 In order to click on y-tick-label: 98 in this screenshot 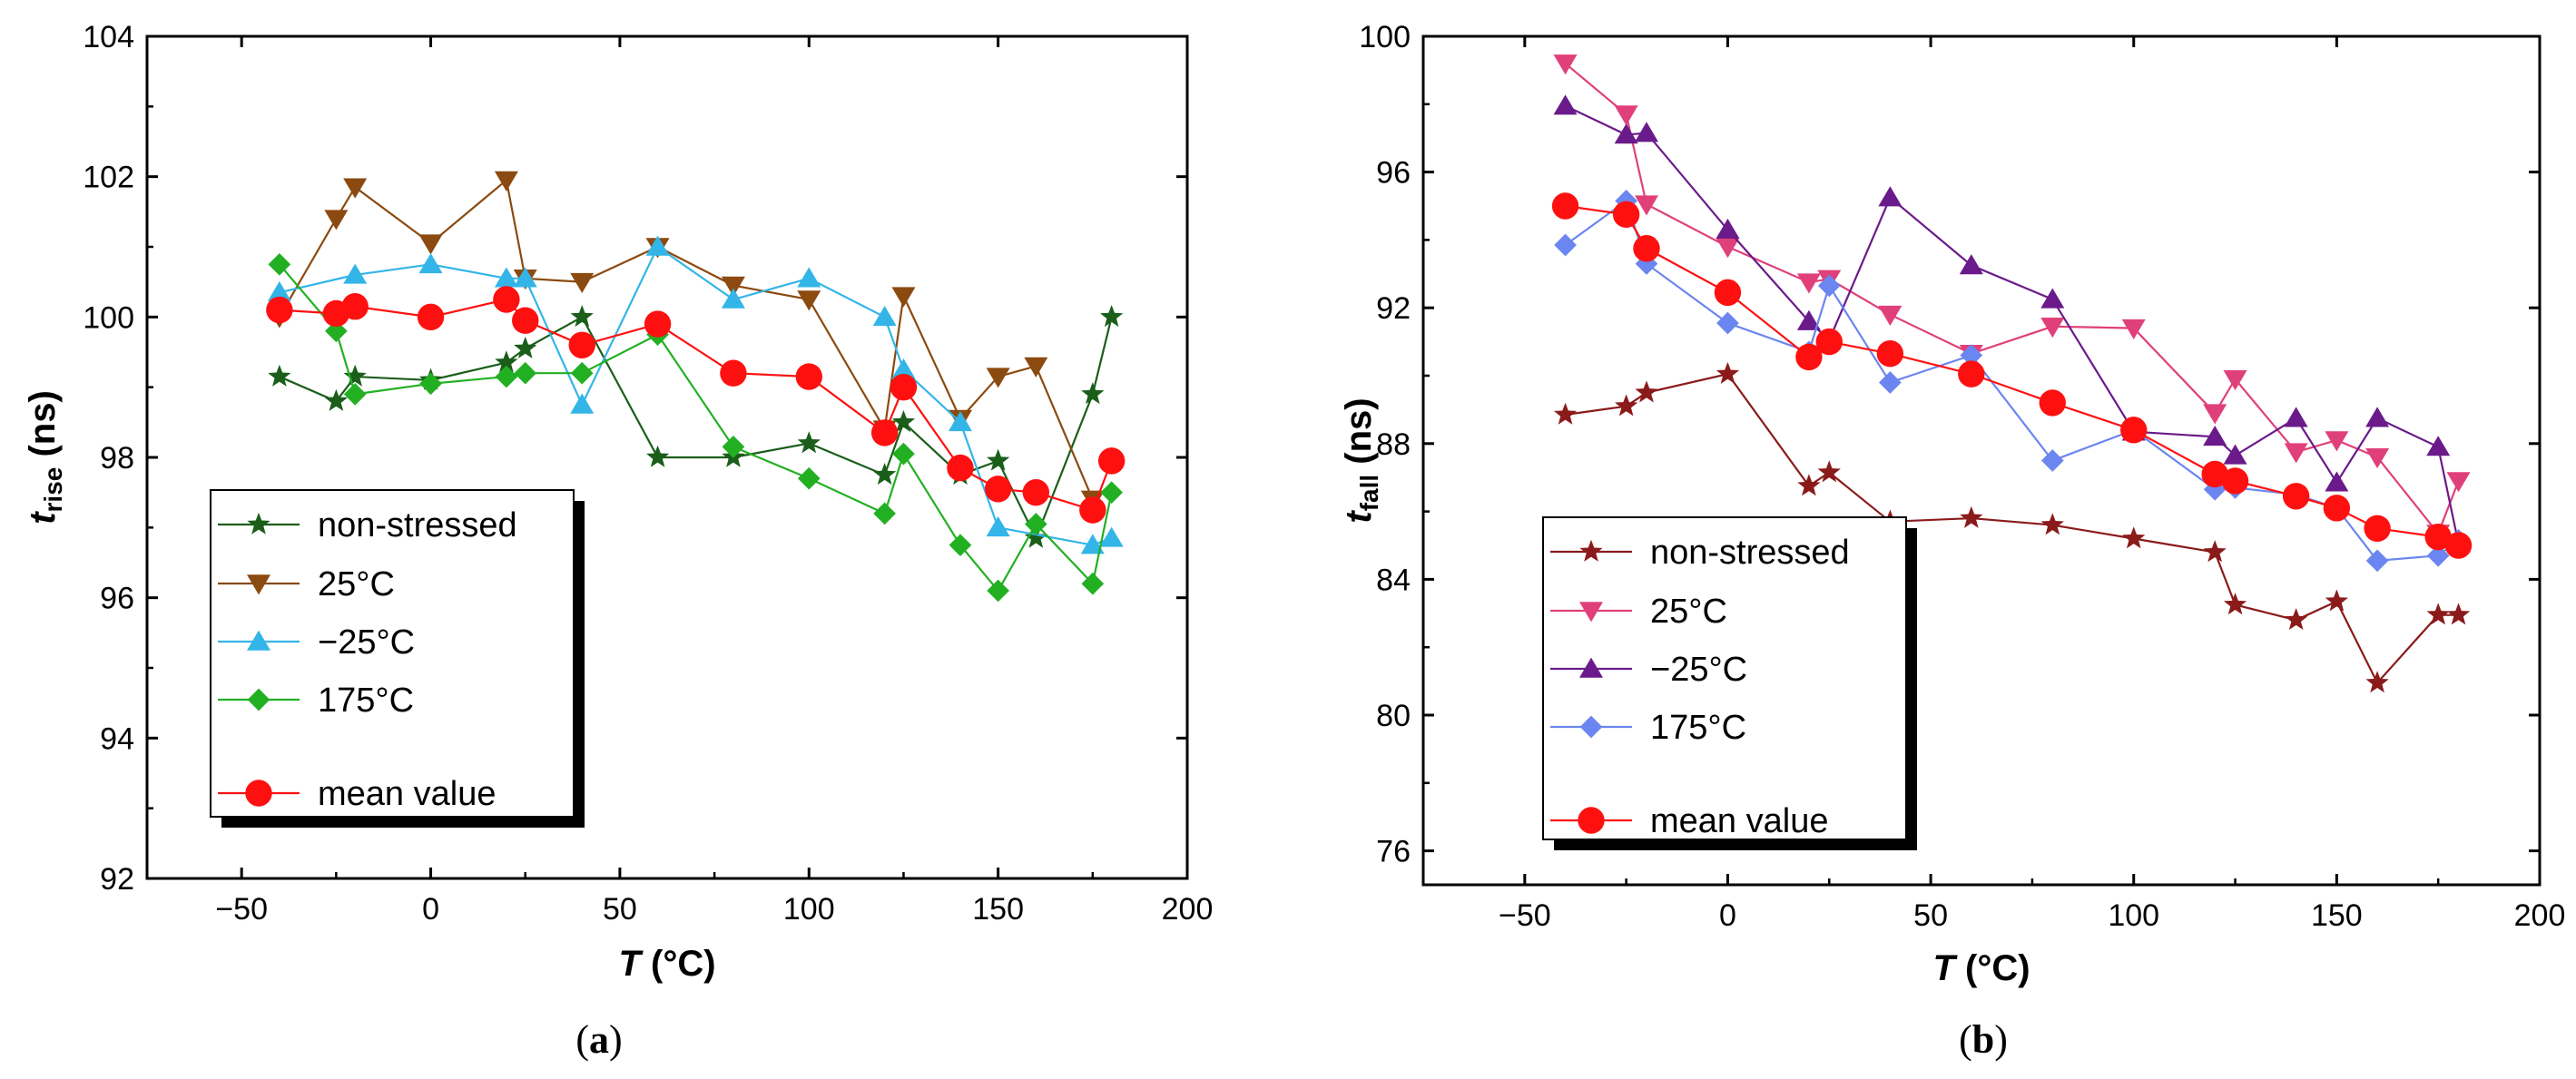, I will do `click(117, 459)`.